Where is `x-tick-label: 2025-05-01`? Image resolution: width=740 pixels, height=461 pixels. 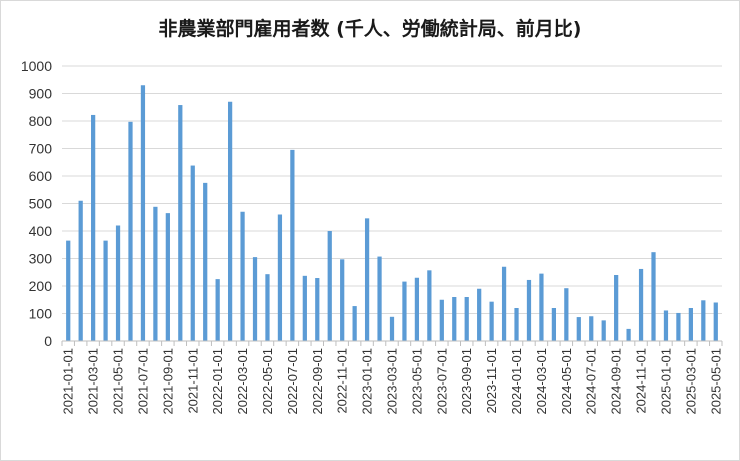
x-tick-label: 2025-05-01 is located at coordinates (715, 381).